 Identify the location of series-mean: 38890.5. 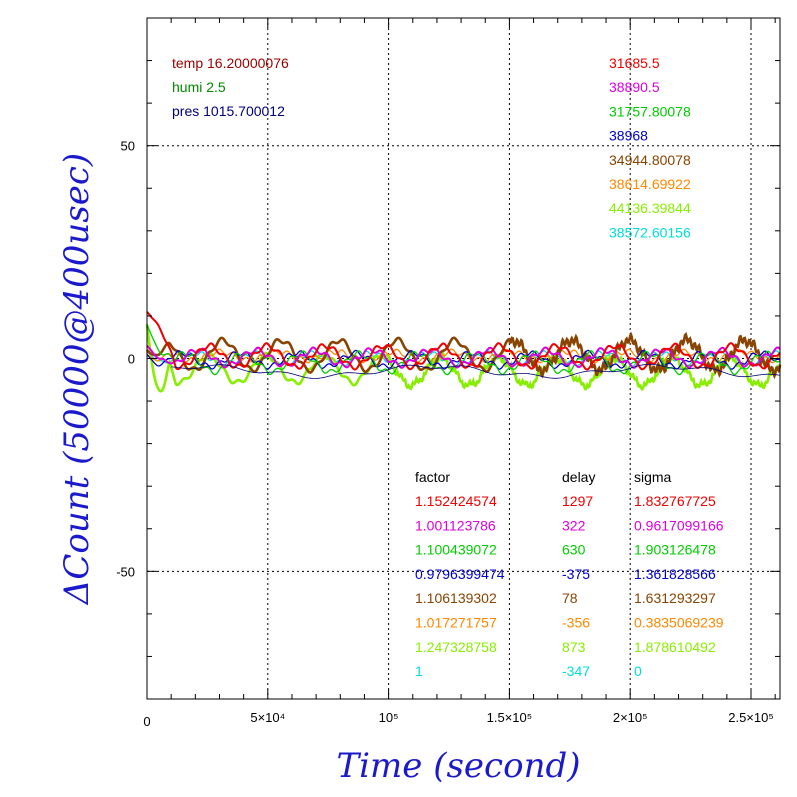
(634, 87).